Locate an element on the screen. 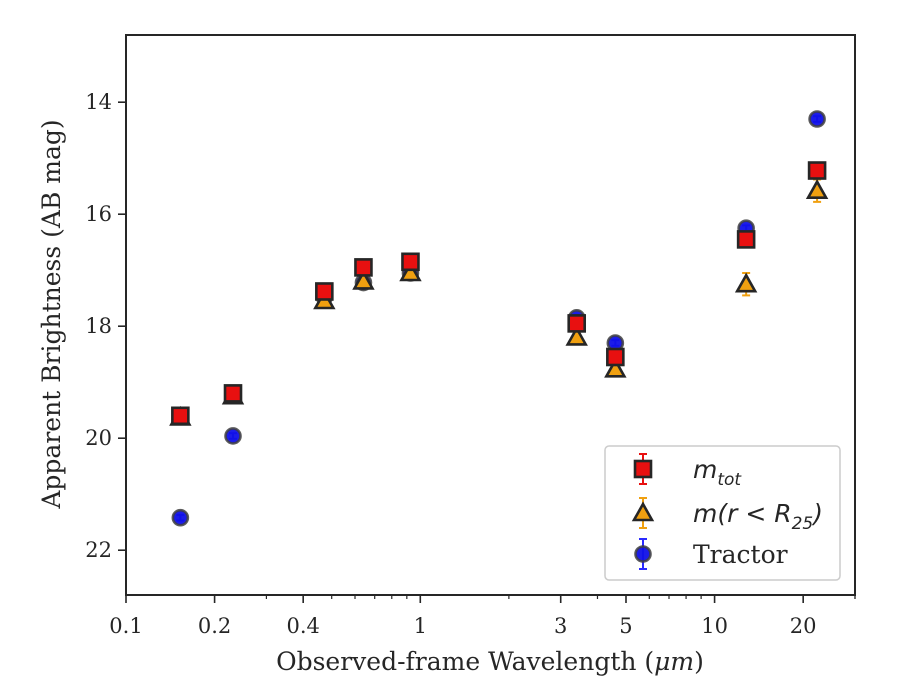 The image size is (900, 700). x-axis-ticks: 0.1 0.2 0.4 1 3 5 10 20 is located at coordinates (482, 616).